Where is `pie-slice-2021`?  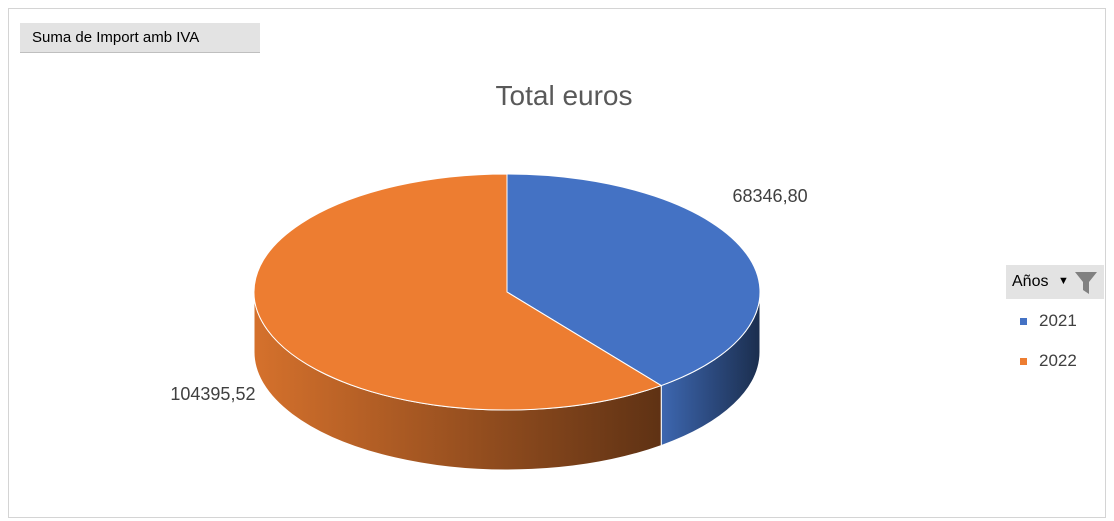
pie-slice-2021 is located at coordinates (633, 280).